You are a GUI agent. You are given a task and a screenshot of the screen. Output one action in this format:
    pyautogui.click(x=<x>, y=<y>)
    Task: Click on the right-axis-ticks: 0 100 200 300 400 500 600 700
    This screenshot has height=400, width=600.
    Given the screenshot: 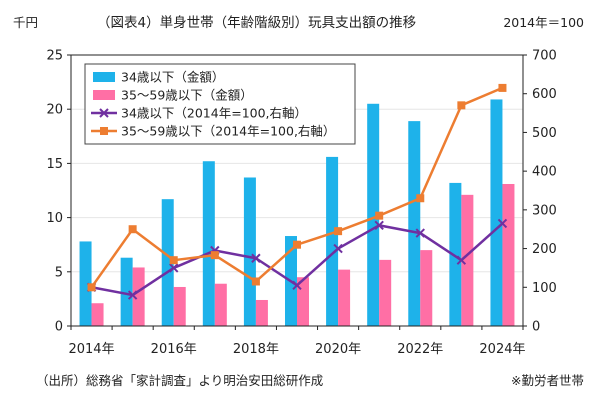 What is the action you would take?
    pyautogui.click(x=540, y=192)
    